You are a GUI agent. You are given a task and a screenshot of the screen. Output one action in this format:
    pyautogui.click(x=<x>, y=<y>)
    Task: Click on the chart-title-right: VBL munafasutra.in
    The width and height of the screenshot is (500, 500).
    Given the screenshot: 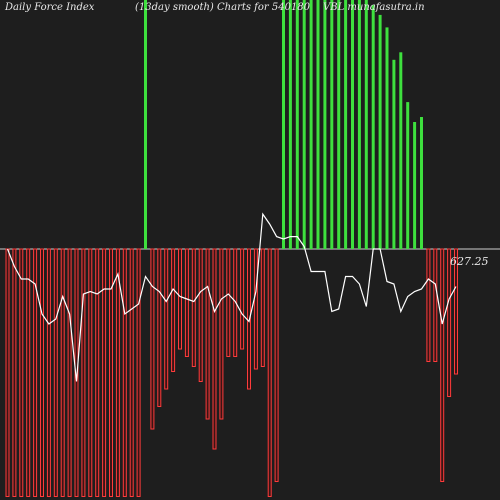 What is the action you would take?
    pyautogui.click(x=374, y=7)
    